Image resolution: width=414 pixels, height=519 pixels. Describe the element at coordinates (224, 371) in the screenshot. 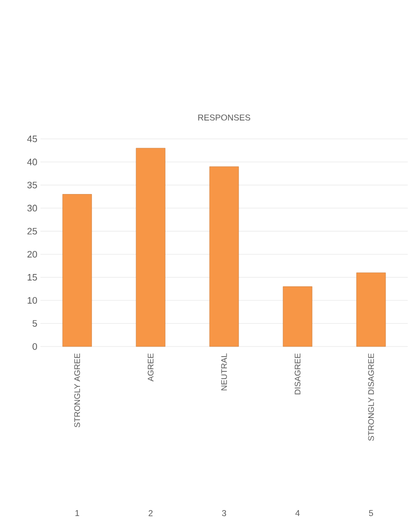

I see `x-tick-label: NEUTRAL` at that location.